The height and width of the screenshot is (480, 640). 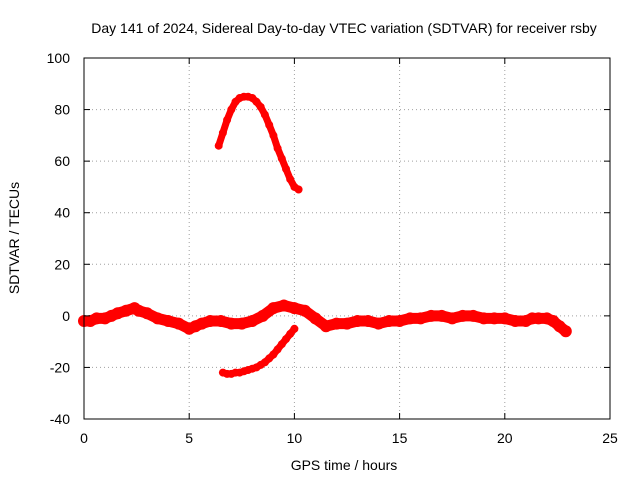 I want to click on x-tick-label: 5, so click(x=189, y=438).